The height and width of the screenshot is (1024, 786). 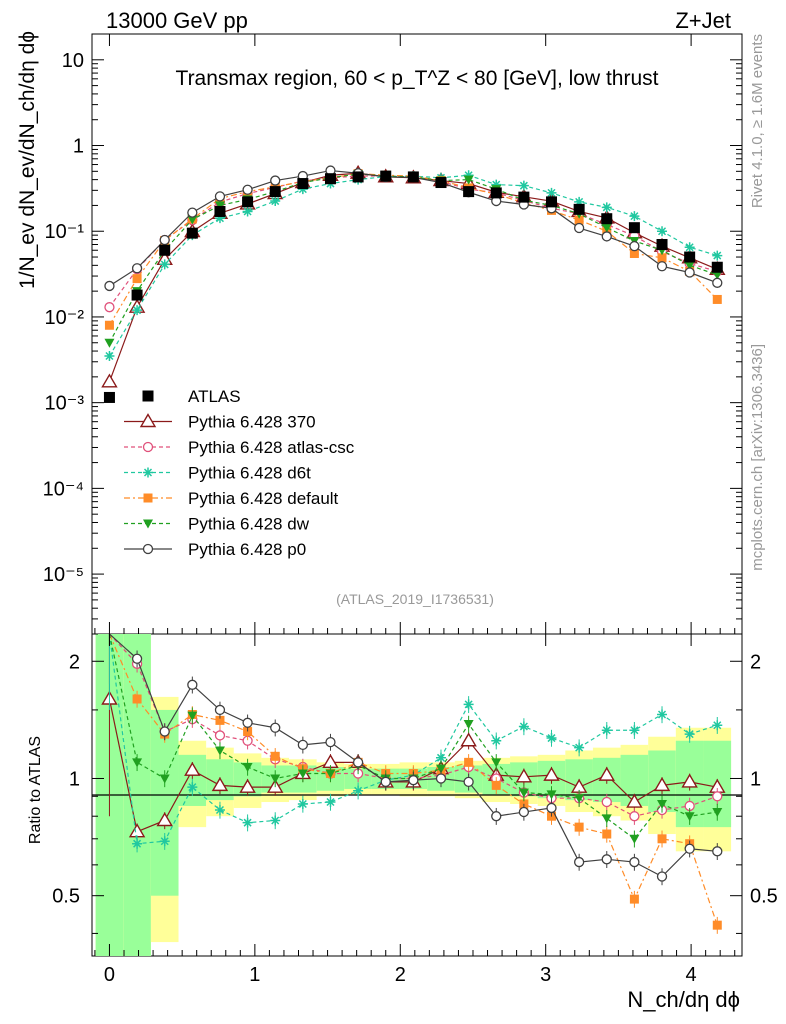 What do you see at coordinates (66, 897) in the screenshot?
I see `y-tick-label-ratio: 0.5` at bounding box center [66, 897].